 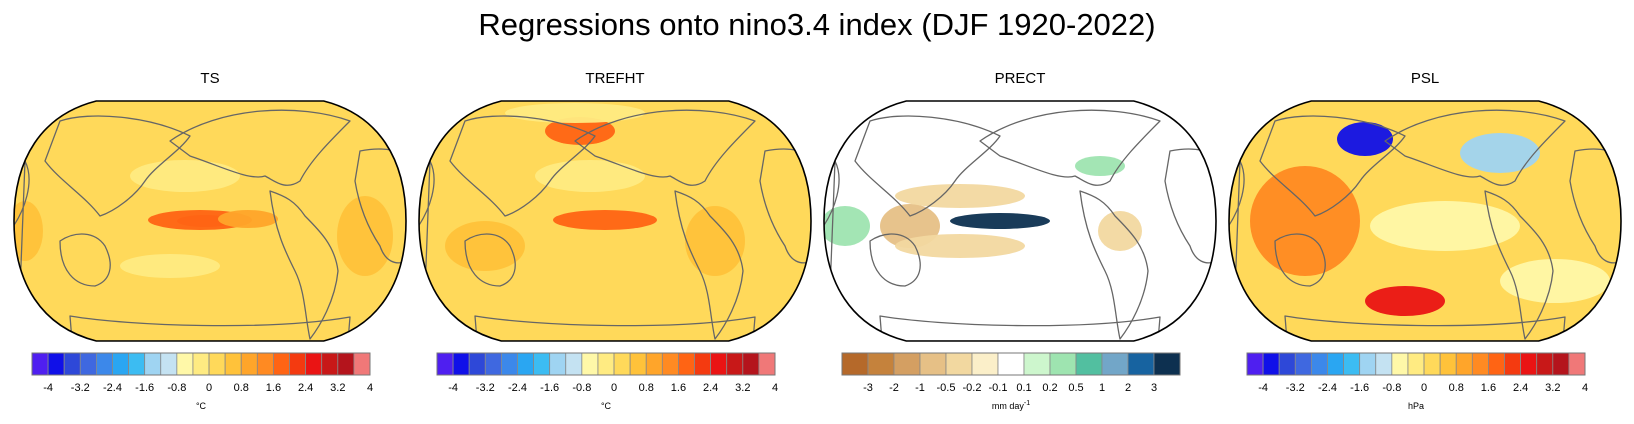 What do you see at coordinates (1023, 388) in the screenshot?
I see `colorbar-tick-label: 0.1` at bounding box center [1023, 388].